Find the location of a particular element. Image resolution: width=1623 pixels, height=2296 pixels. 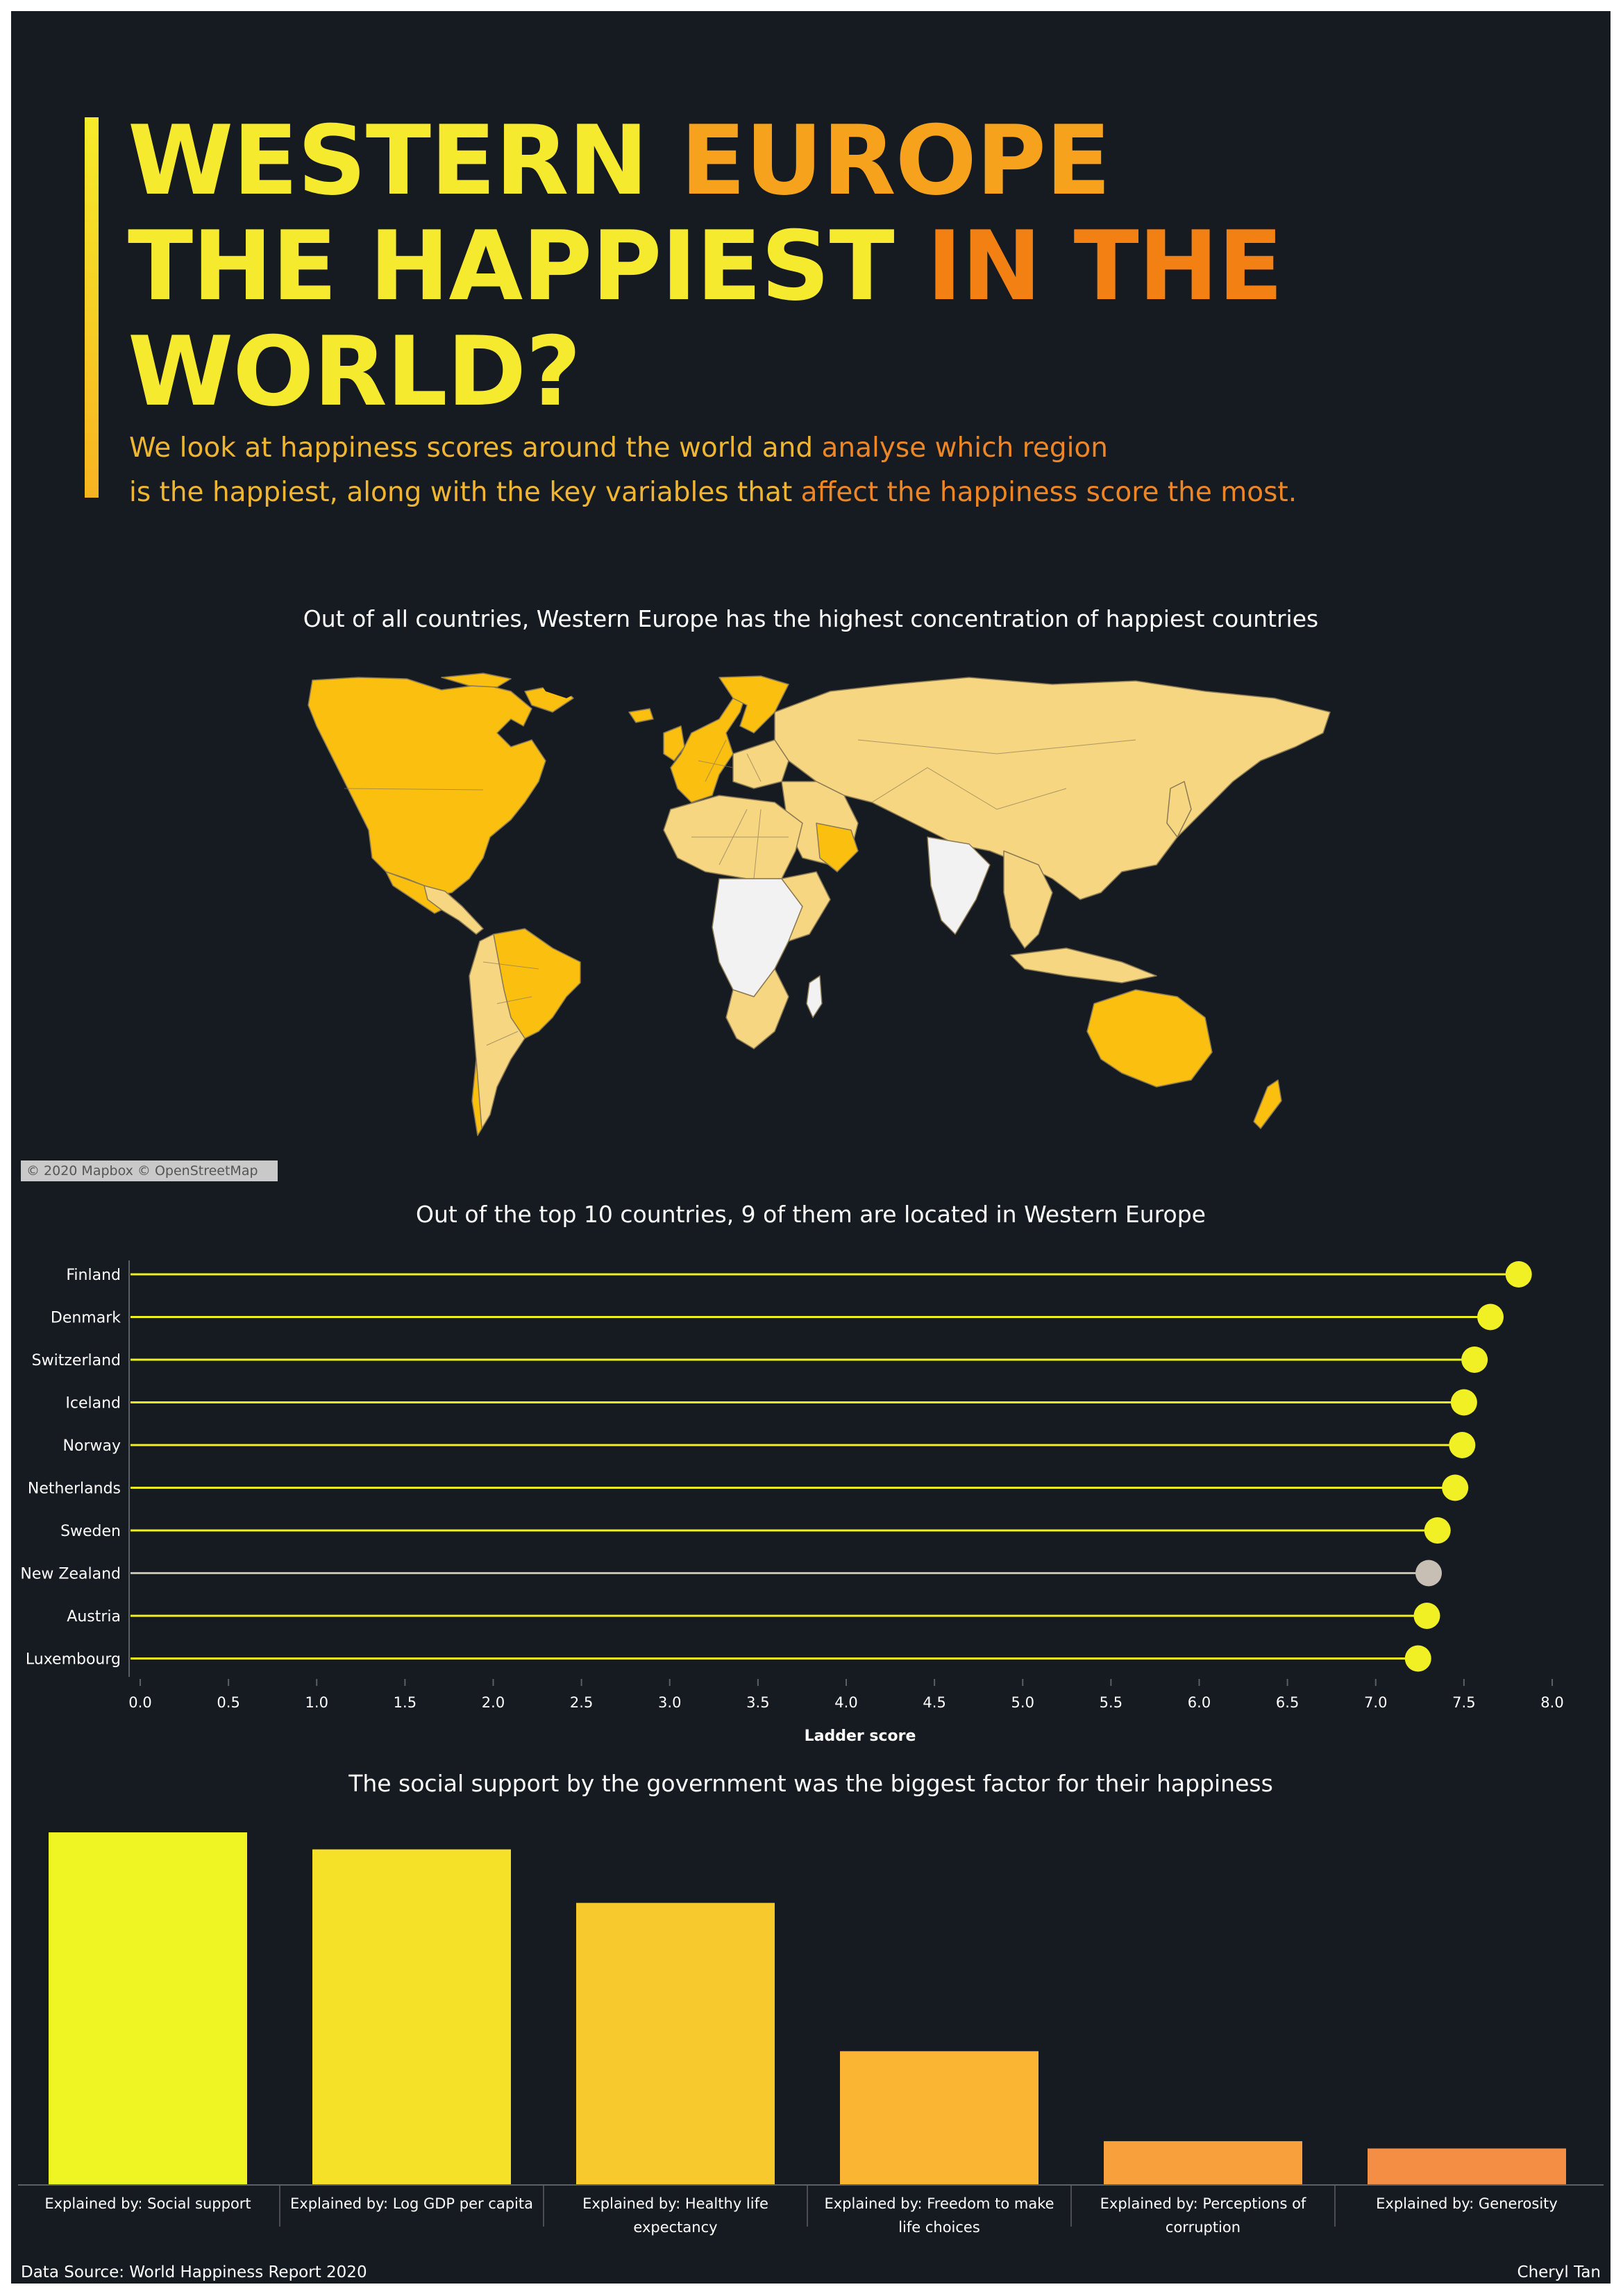

x-tick-label: 2.5 is located at coordinates (581, 1703).